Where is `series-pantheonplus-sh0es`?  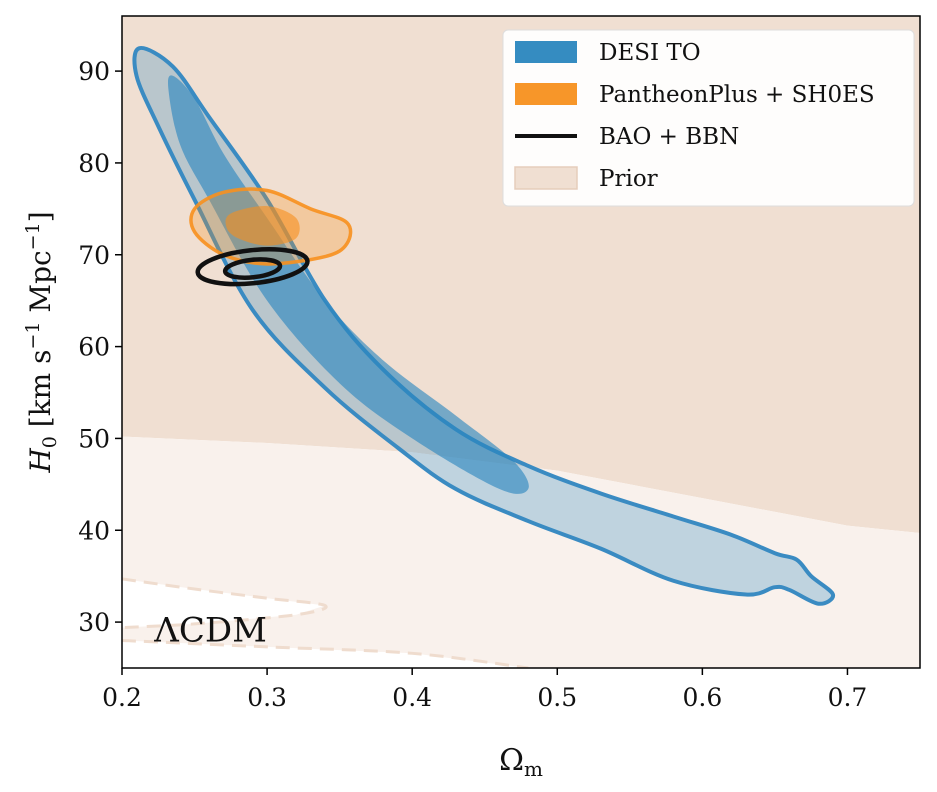 series-pantheonplus-sh0es is located at coordinates (271, 226).